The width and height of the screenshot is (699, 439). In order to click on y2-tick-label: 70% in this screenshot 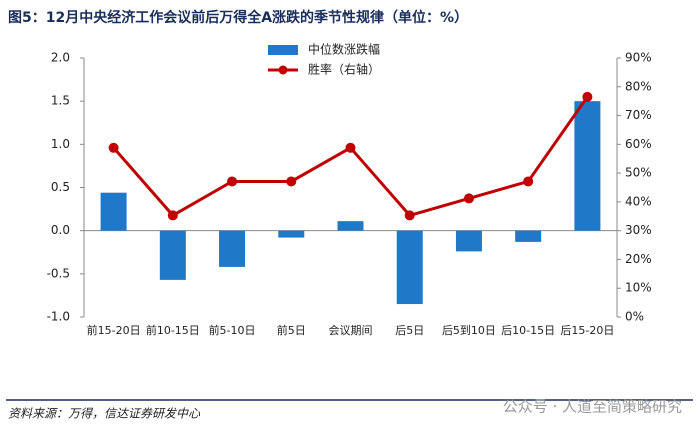, I will do `click(638, 115)`.